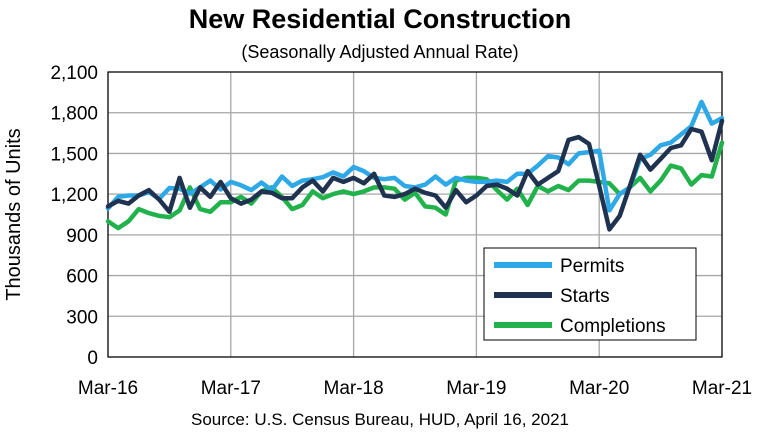 This screenshot has height=437, width=760. Describe the element at coordinates (74, 114) in the screenshot. I see `y-tick-label: 1,800` at that location.